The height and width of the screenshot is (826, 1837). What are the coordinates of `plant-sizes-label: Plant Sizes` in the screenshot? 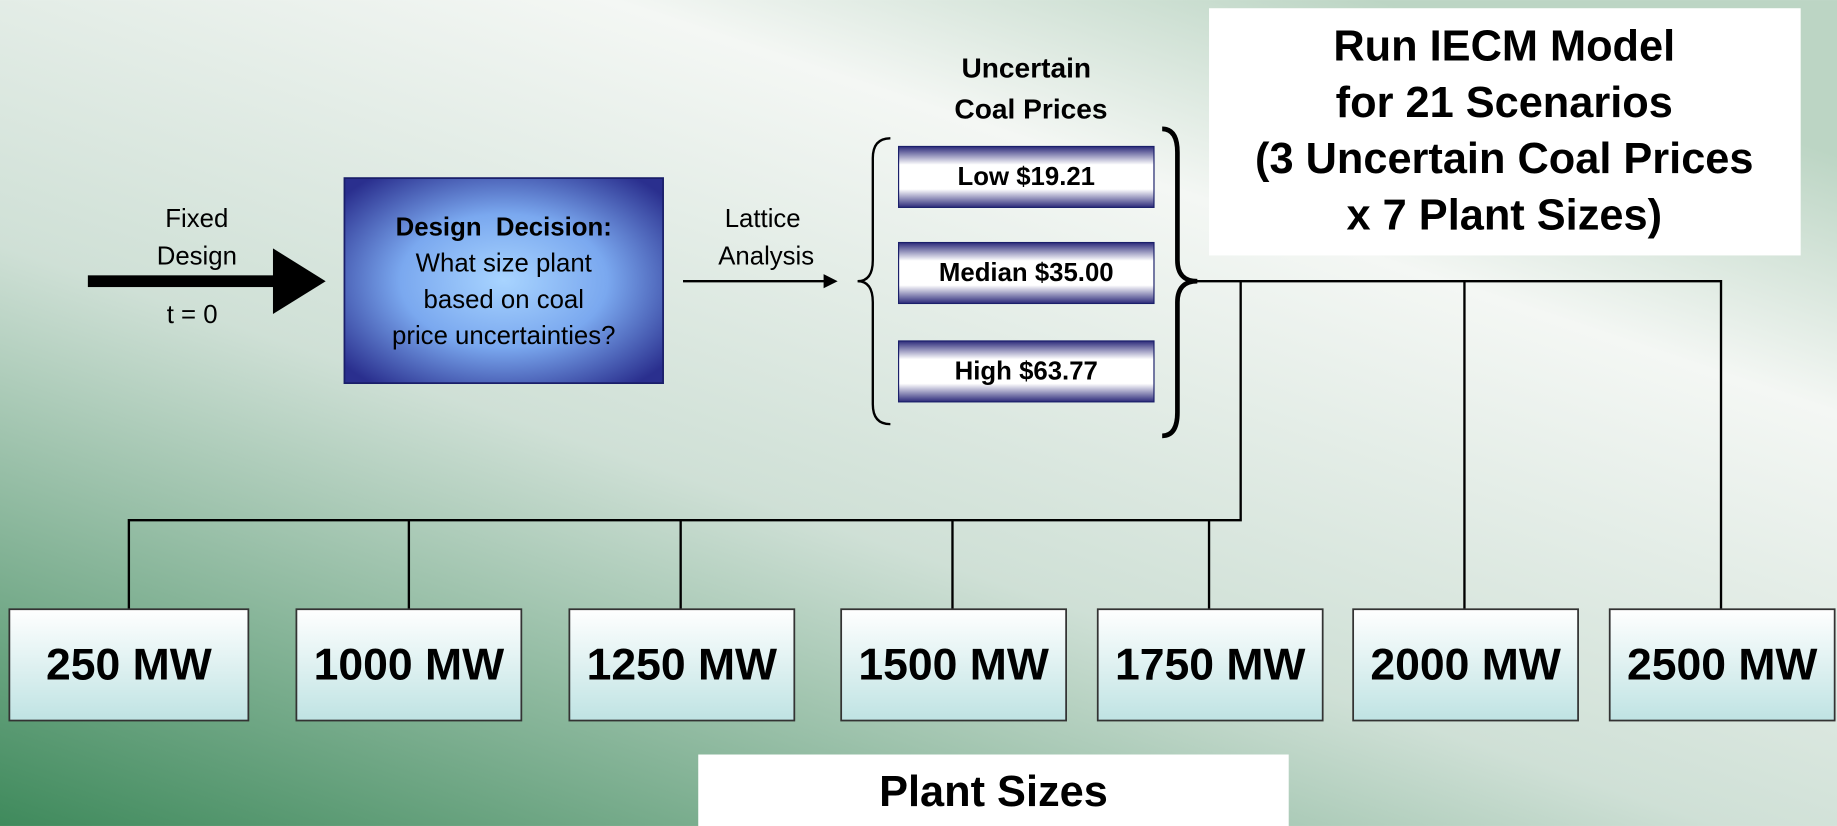 It's located at (993, 792).